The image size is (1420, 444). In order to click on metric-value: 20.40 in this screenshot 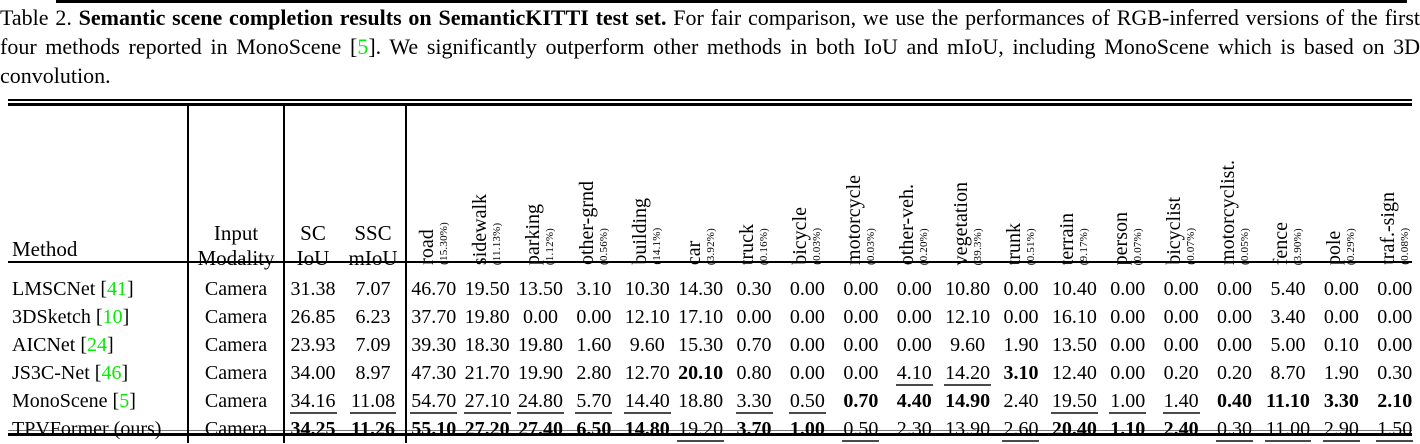, I will do `click(1074, 429)`.